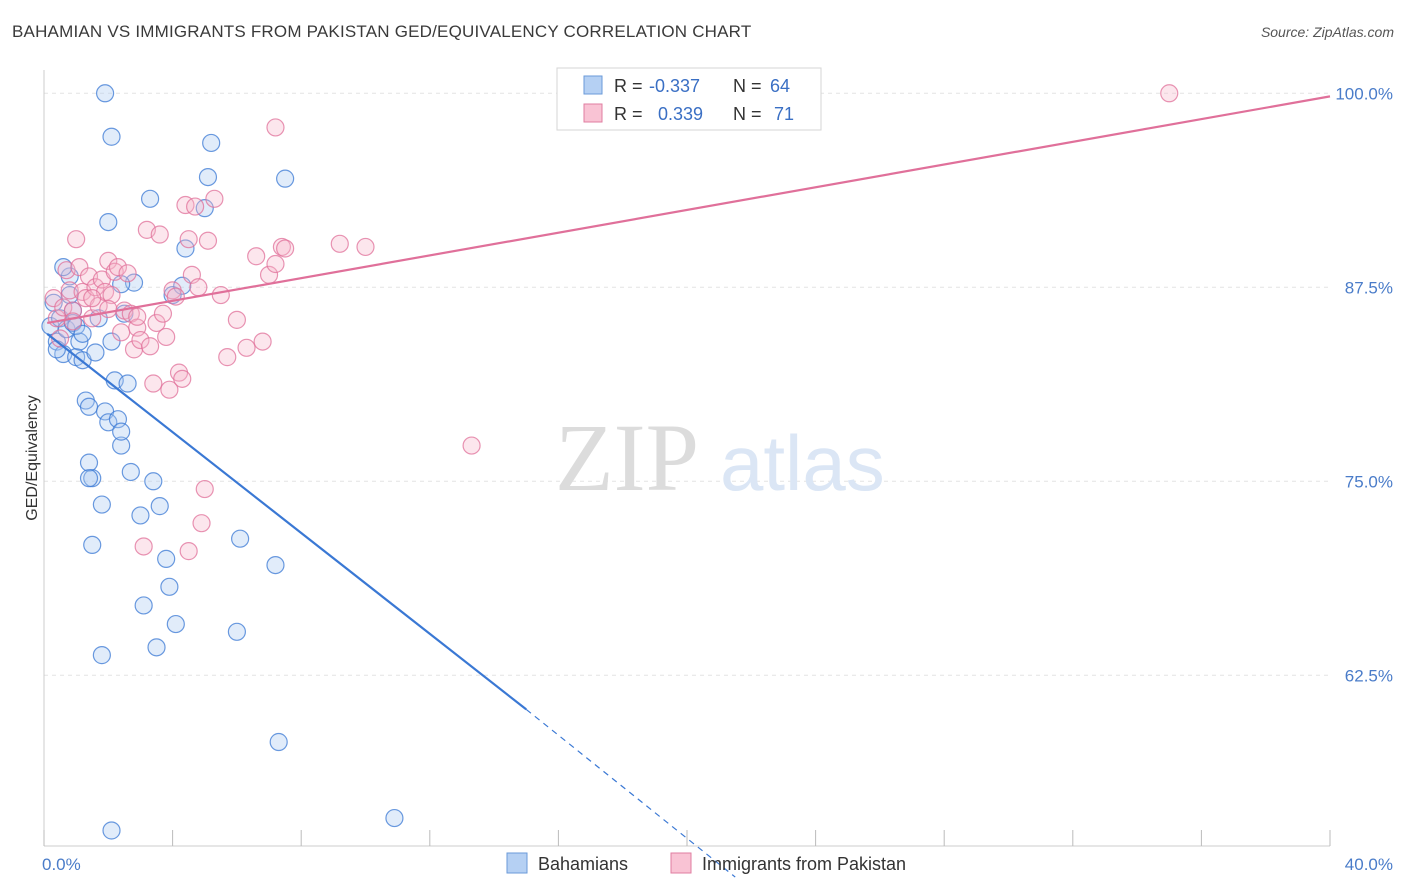  I want to click on legend-r-label-1: R =, so click(628, 86).